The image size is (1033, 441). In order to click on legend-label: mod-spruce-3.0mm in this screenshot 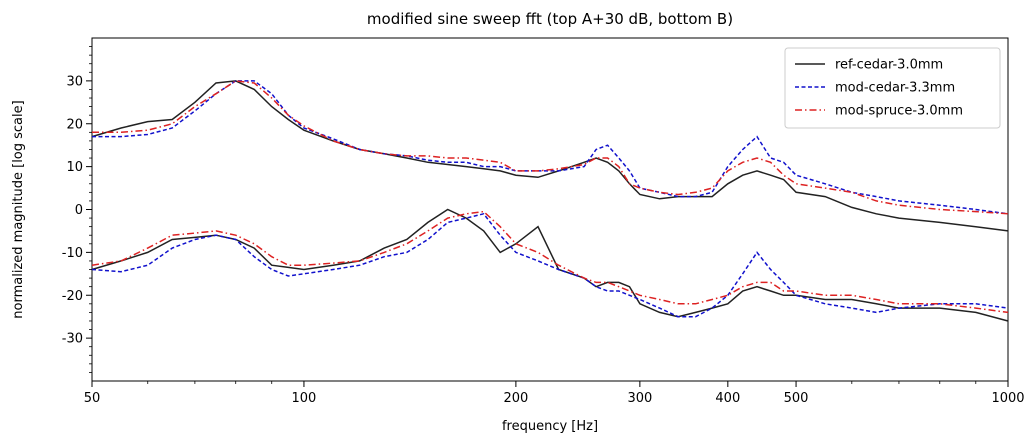, I will do `click(899, 111)`.